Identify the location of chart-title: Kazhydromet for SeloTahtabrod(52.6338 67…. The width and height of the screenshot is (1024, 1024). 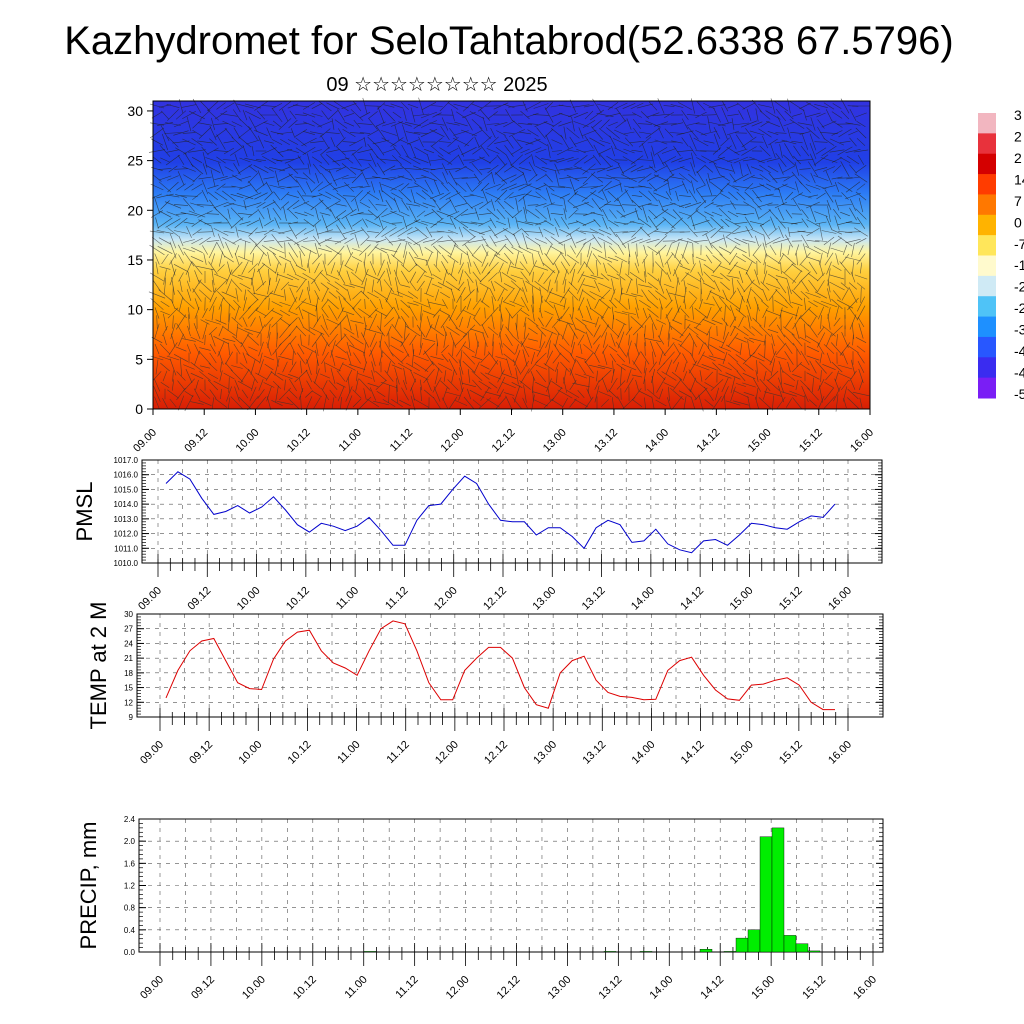
(508, 41).